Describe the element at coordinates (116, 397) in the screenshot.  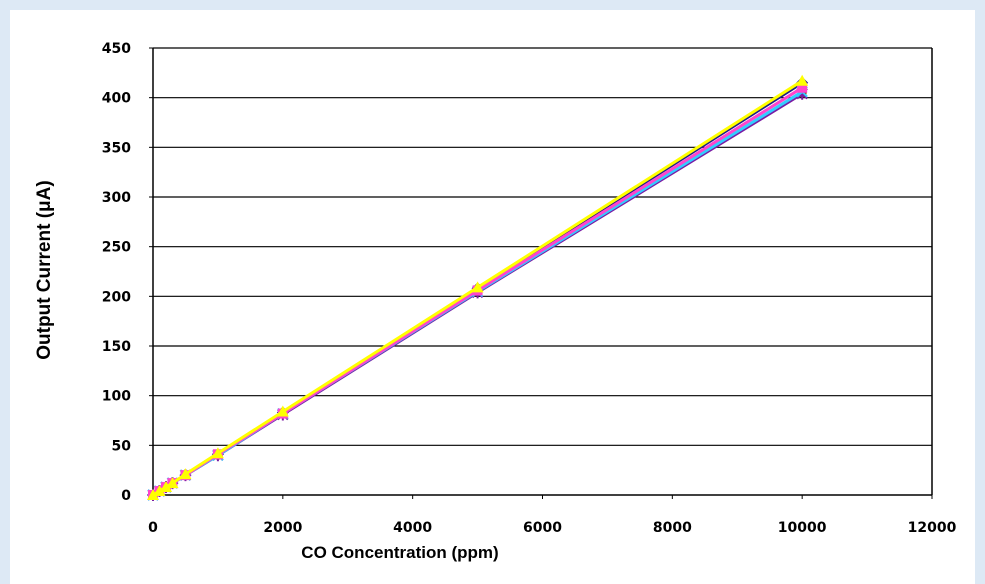
I see `y-tick-label-100: 100` at that location.